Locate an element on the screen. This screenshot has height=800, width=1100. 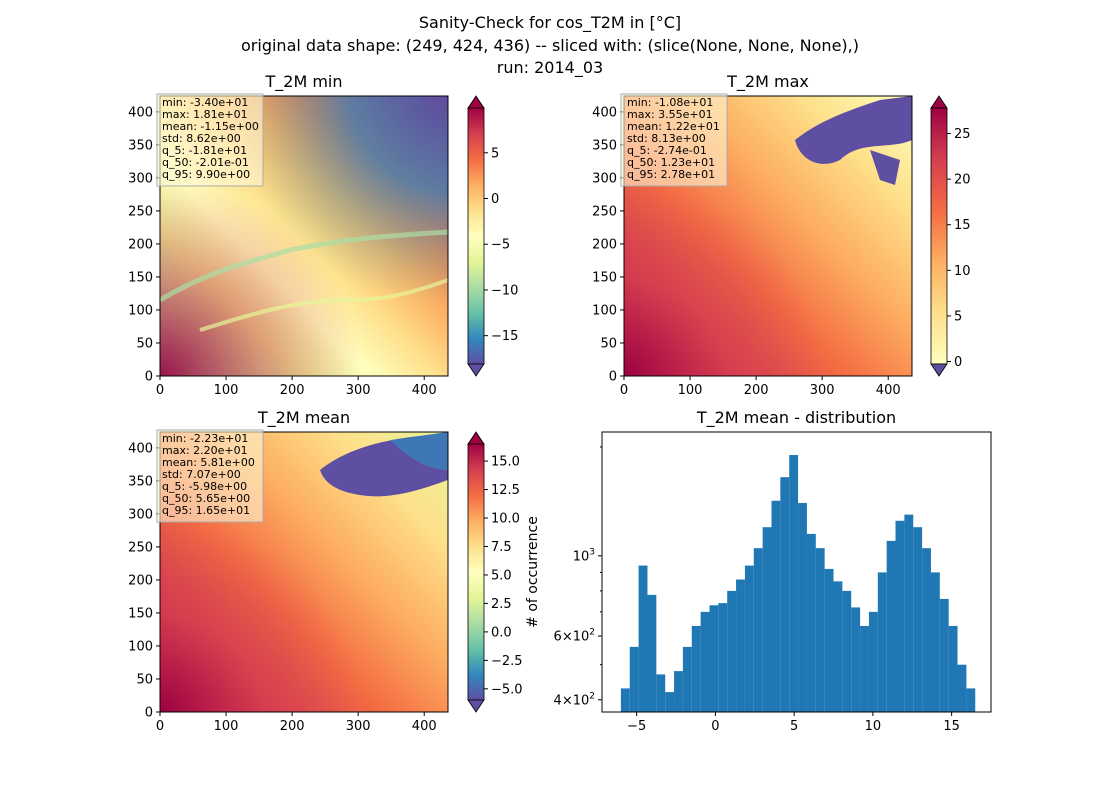
panel-title-distribution: T_2M mean - distribution is located at coordinates (796, 417).